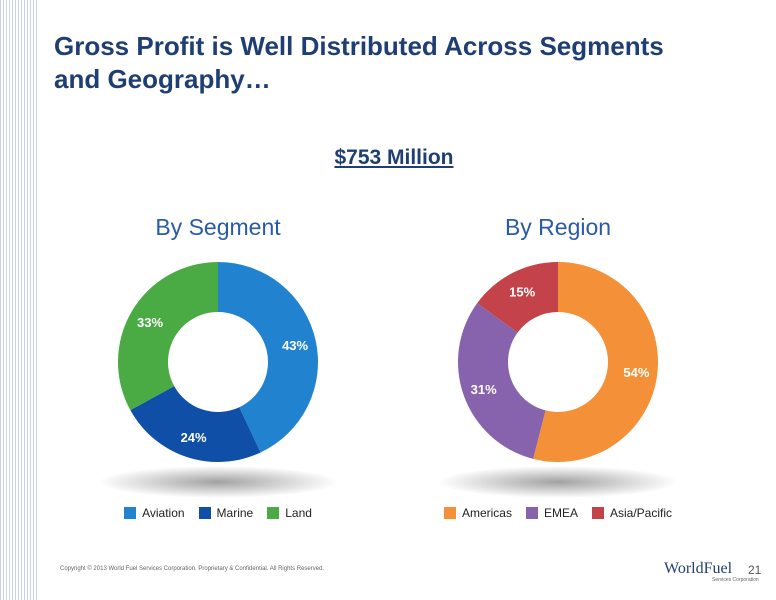 The width and height of the screenshot is (776, 600). What do you see at coordinates (735, 580) in the screenshot?
I see `company-logo-subtitle: Services Corporation` at bounding box center [735, 580].